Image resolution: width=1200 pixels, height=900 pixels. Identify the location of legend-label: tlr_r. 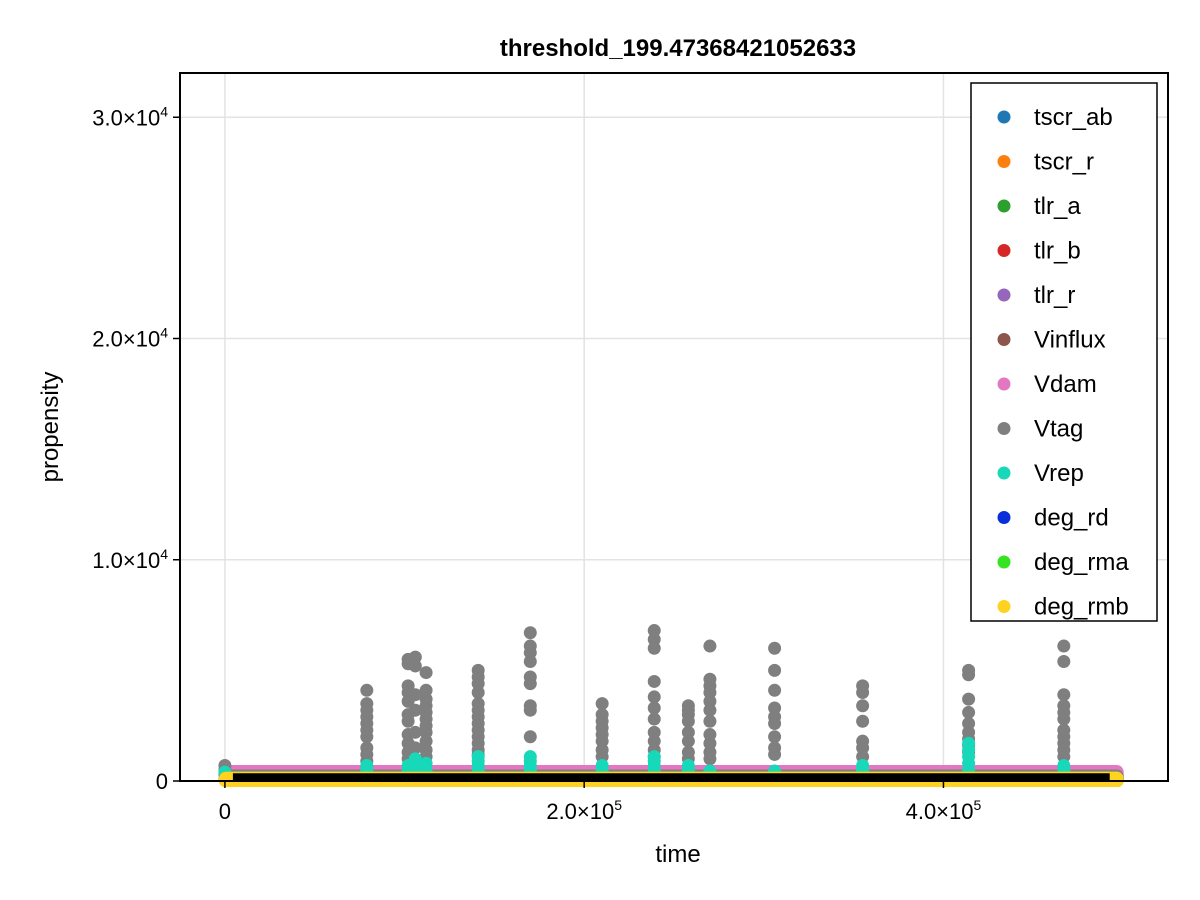
(1054, 295).